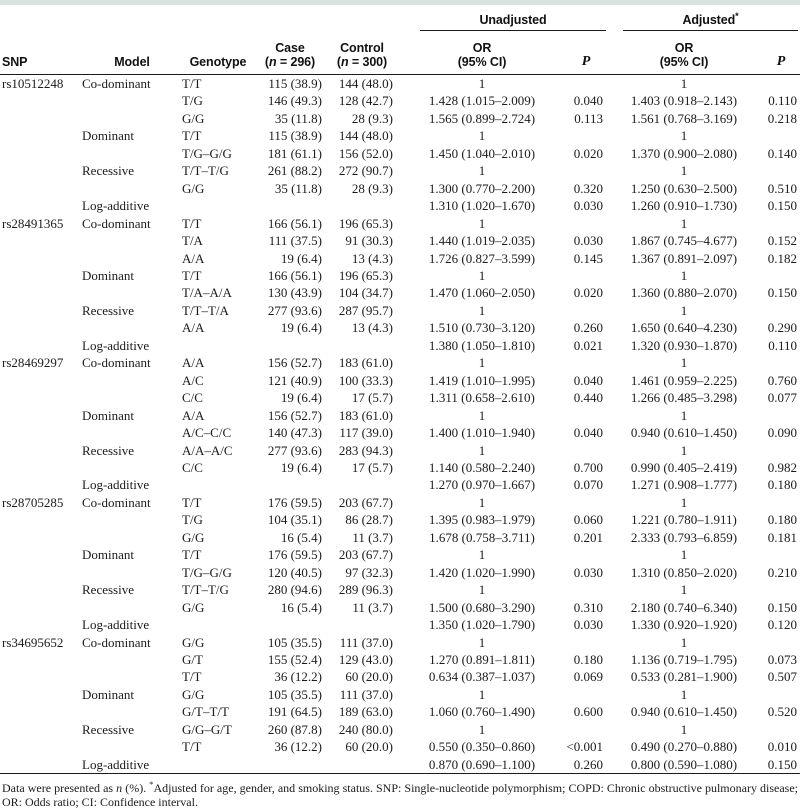  I want to click on cell-genotype: T/A, so click(192, 241).